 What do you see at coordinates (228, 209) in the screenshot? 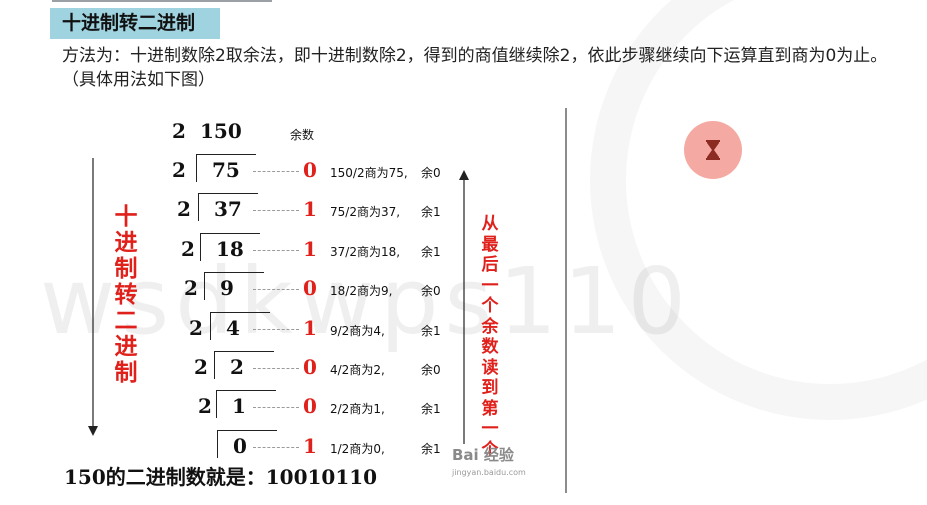
I see `step-quotient: 37` at bounding box center [228, 209].